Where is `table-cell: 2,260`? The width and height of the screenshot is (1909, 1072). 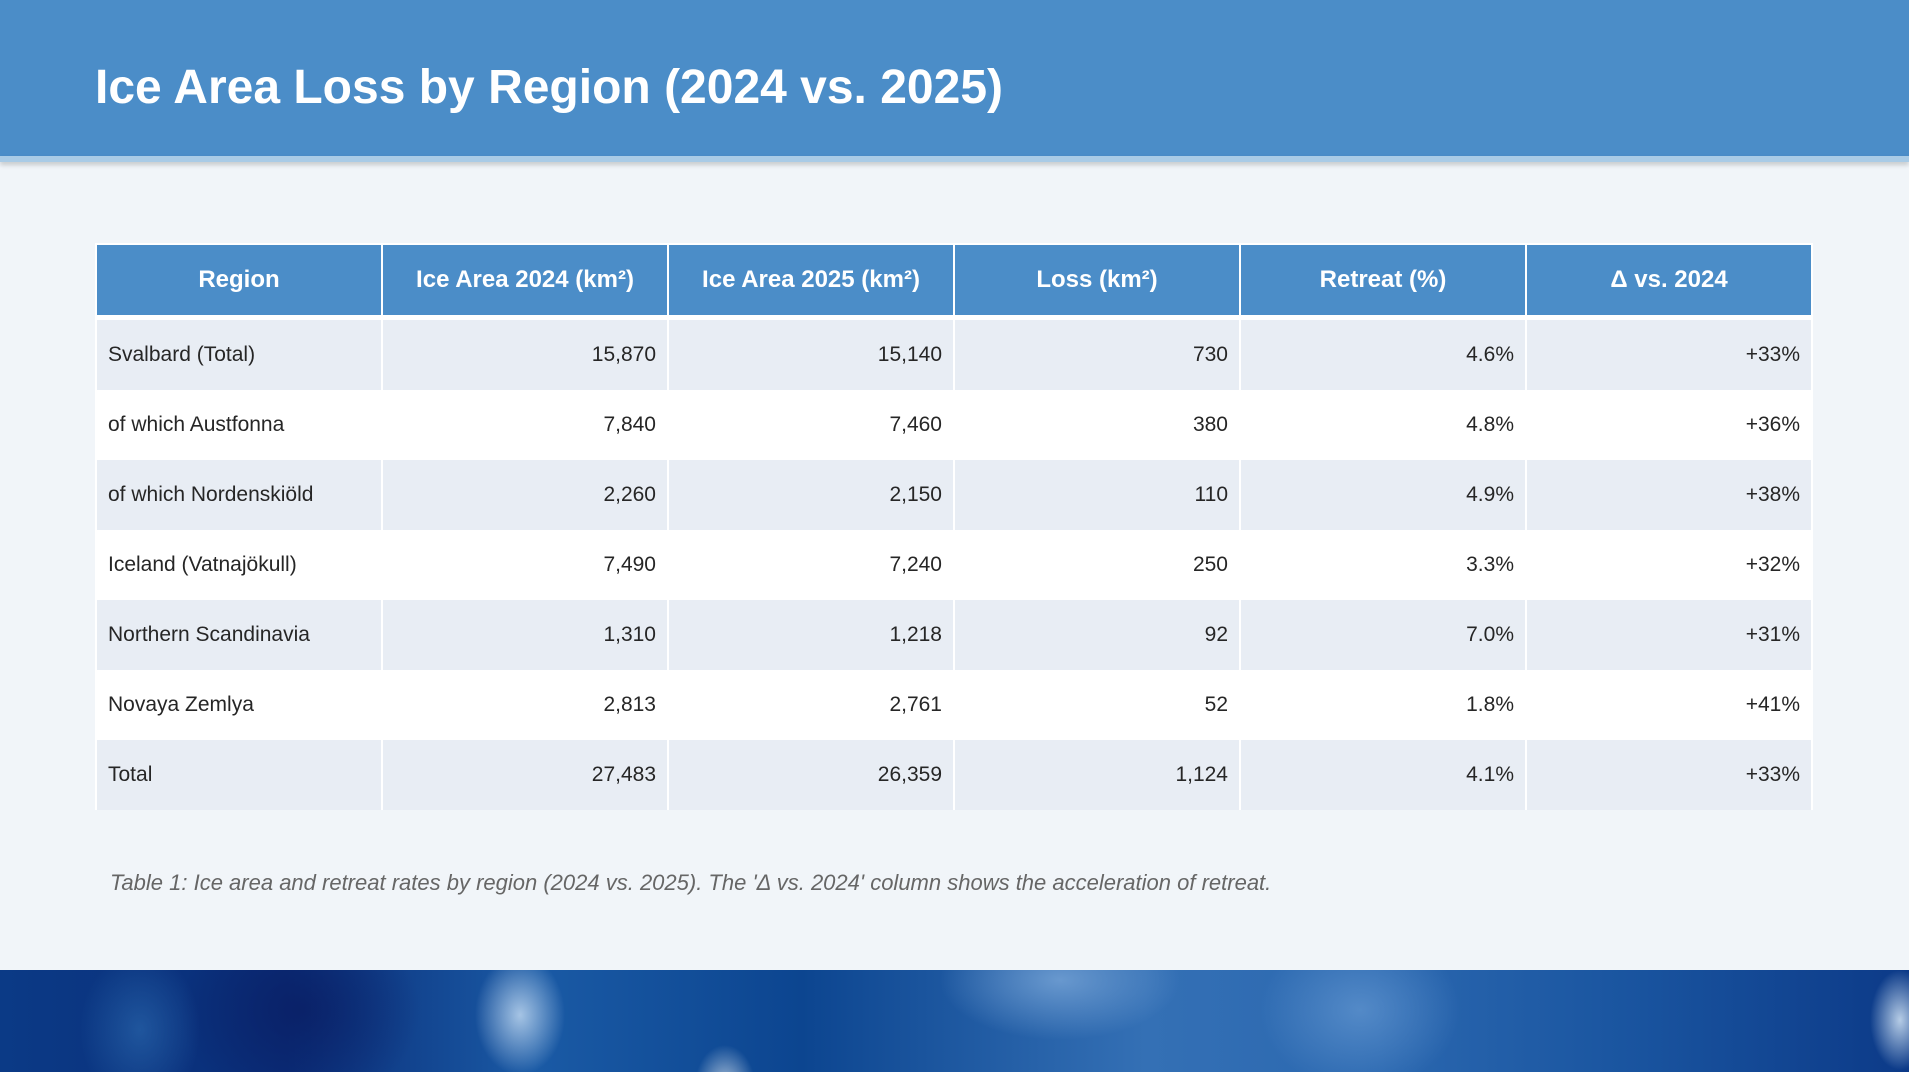 table-cell: 2,260 is located at coordinates (525, 495).